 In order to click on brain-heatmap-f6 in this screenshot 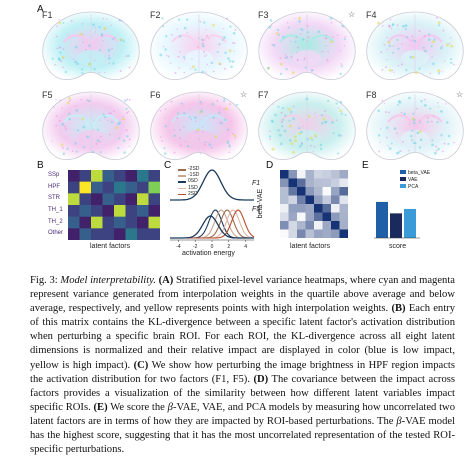, I will do `click(199, 126)`.